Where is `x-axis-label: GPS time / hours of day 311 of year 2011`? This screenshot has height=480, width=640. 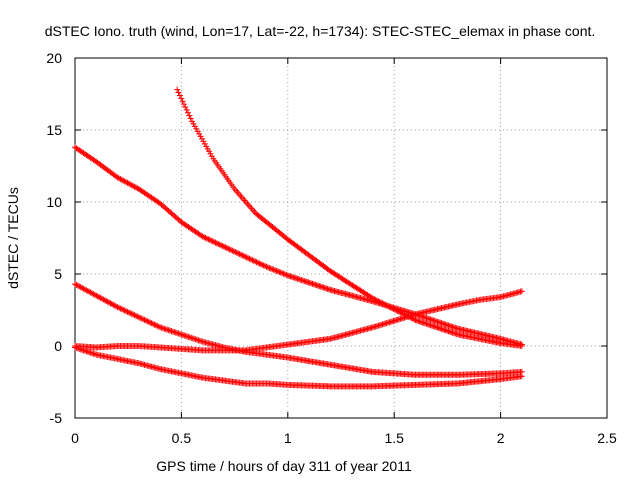 x-axis-label: GPS time / hours of day 311 of year 2011 is located at coordinates (284, 466).